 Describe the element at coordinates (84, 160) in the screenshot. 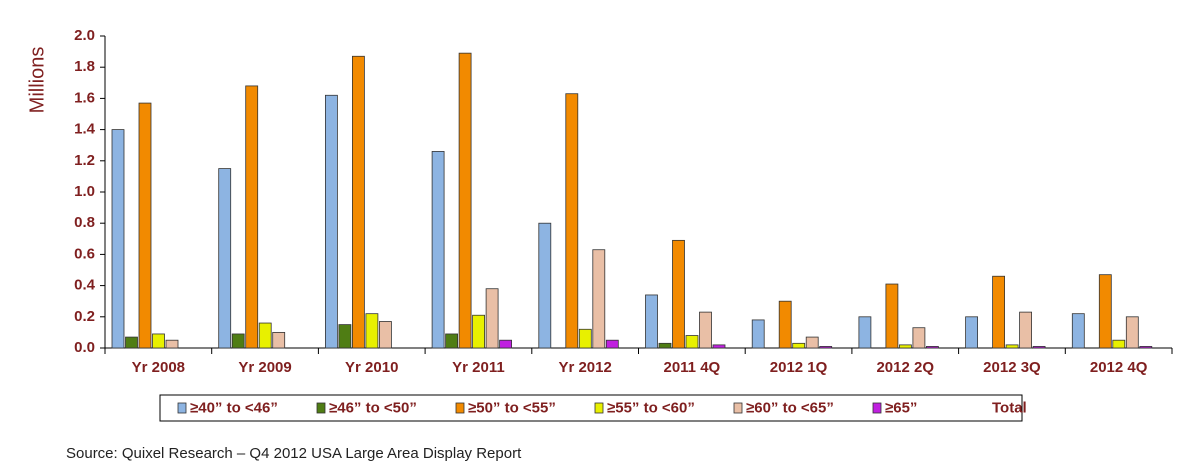

I see `y-tick-label: 1.2` at that location.